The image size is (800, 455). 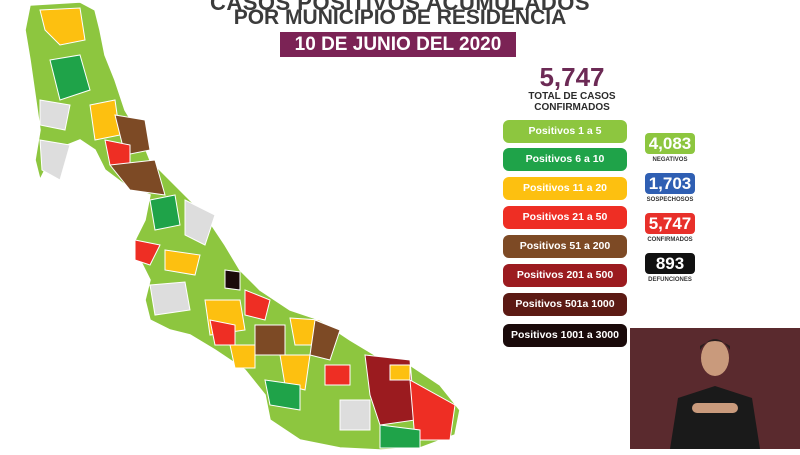 What do you see at coordinates (572, 102) in the screenshot?
I see `total-cases-label: TOTAL DE CASOS CONFIRMADOS` at bounding box center [572, 102].